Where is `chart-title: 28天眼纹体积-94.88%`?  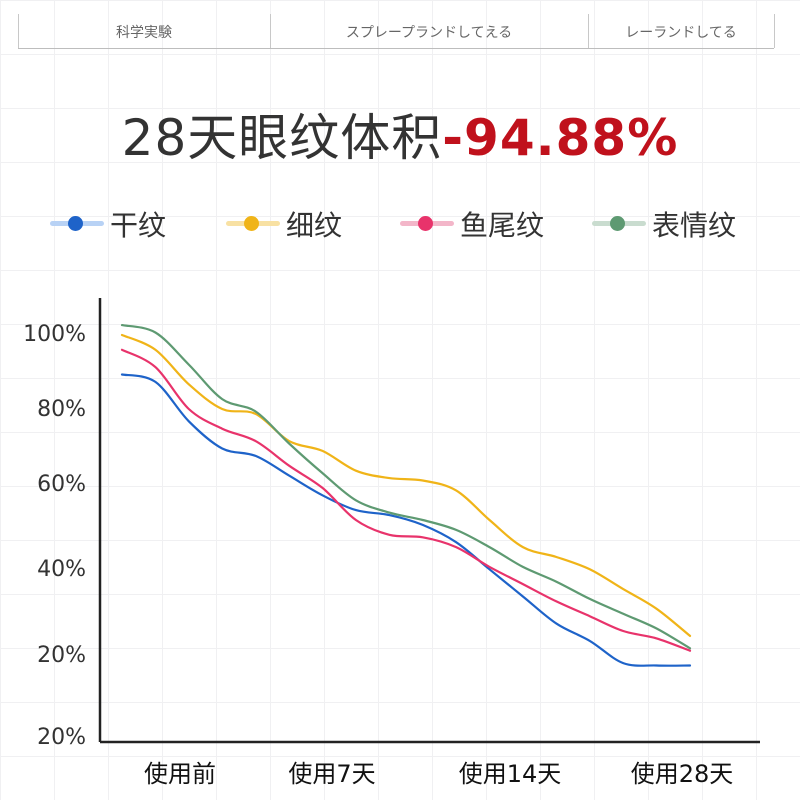 chart-title: 28天眼纹体积-94.88% is located at coordinates (400, 134).